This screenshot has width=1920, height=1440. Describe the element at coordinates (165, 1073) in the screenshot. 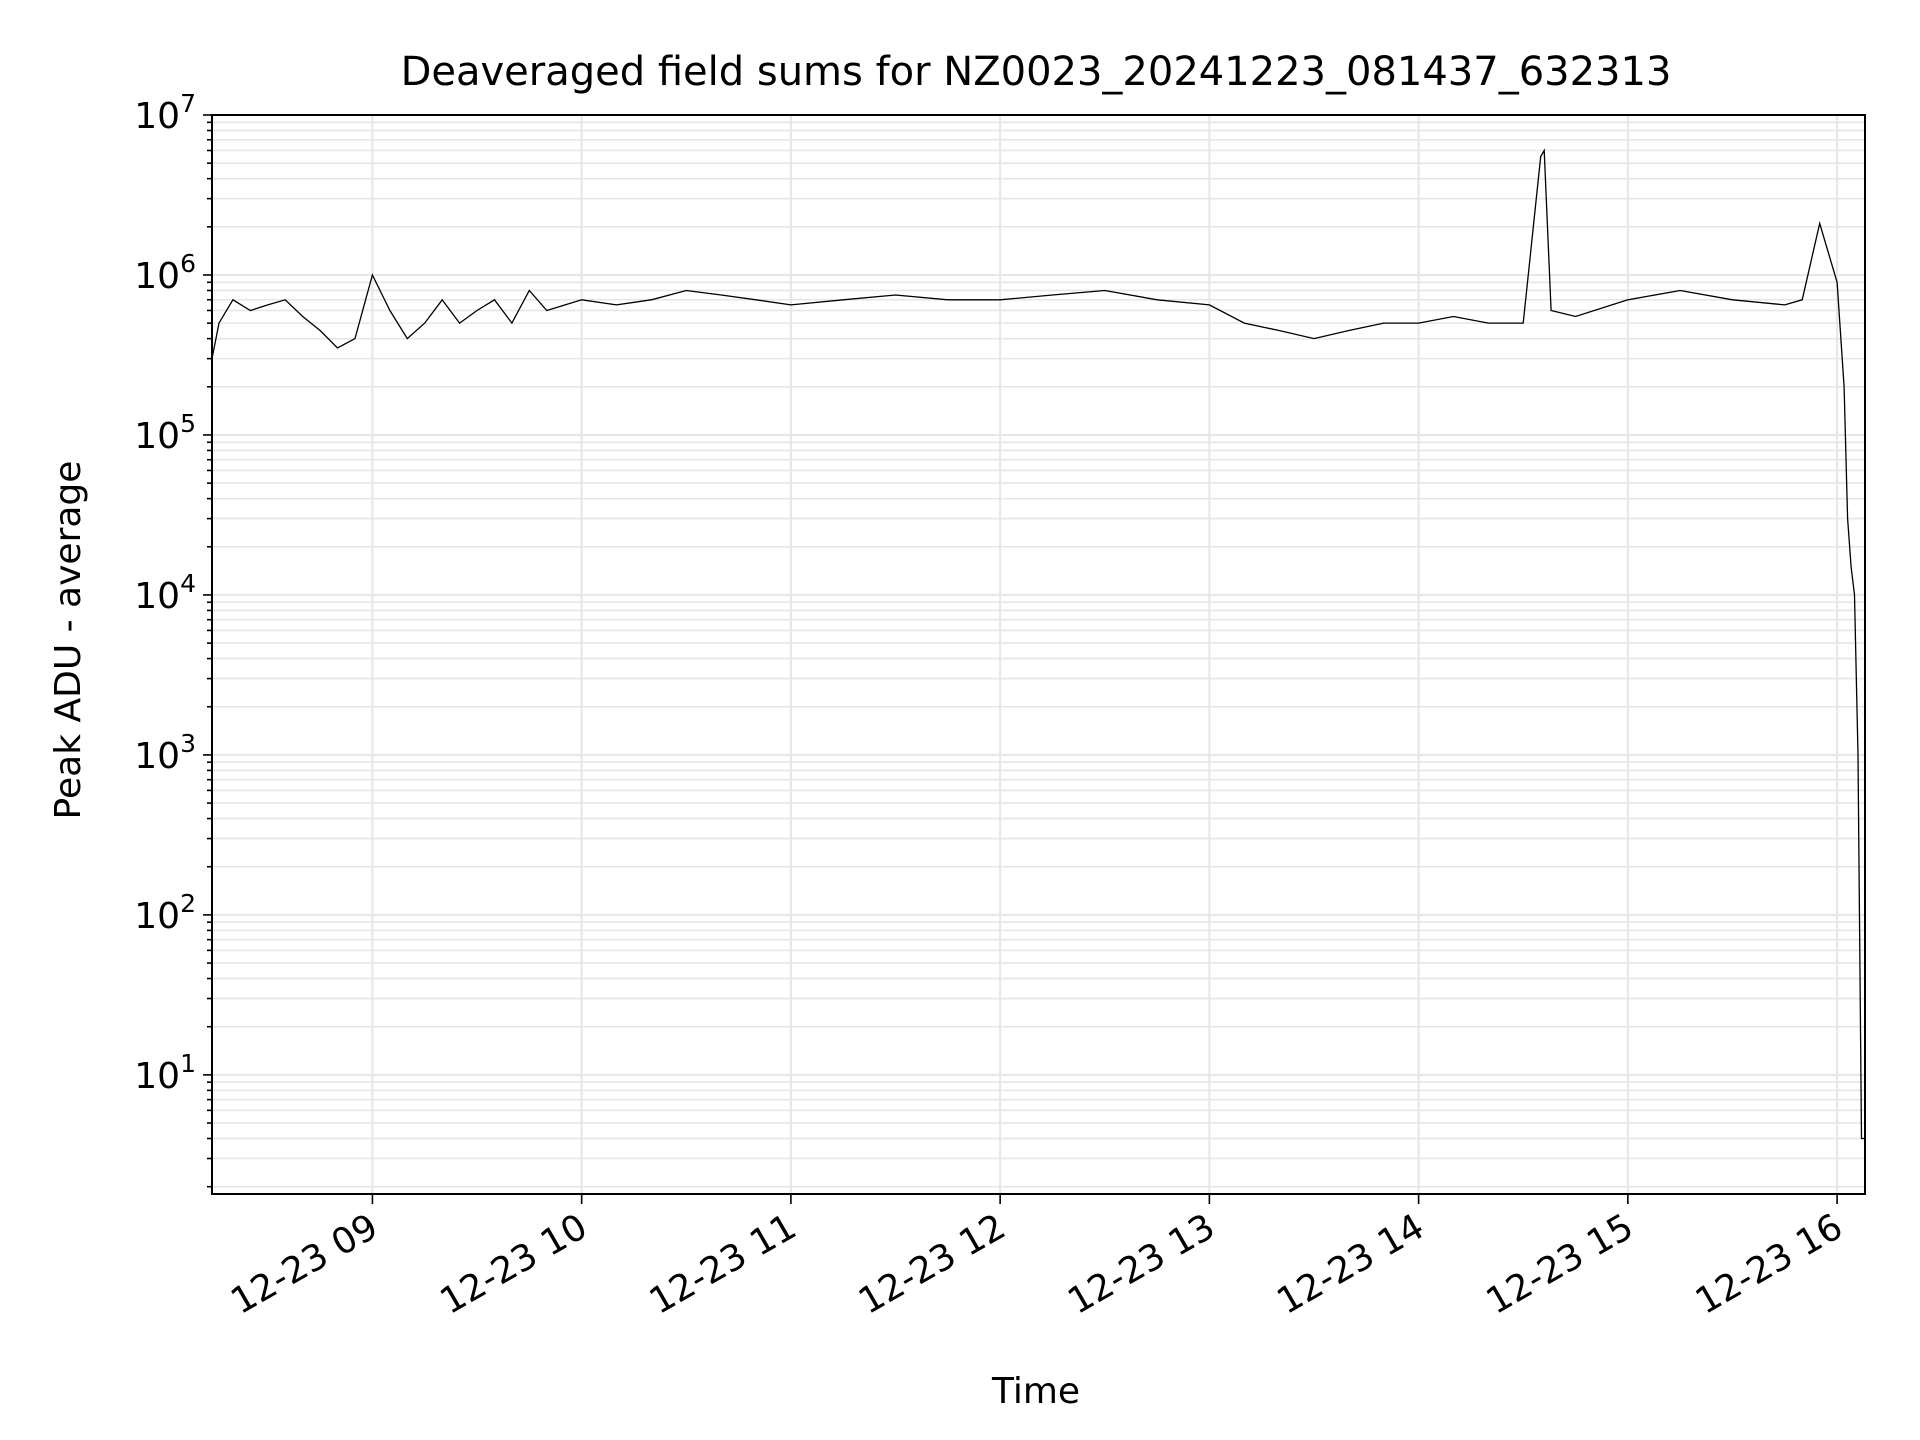

I see `y-tick-label: 10¹` at that location.